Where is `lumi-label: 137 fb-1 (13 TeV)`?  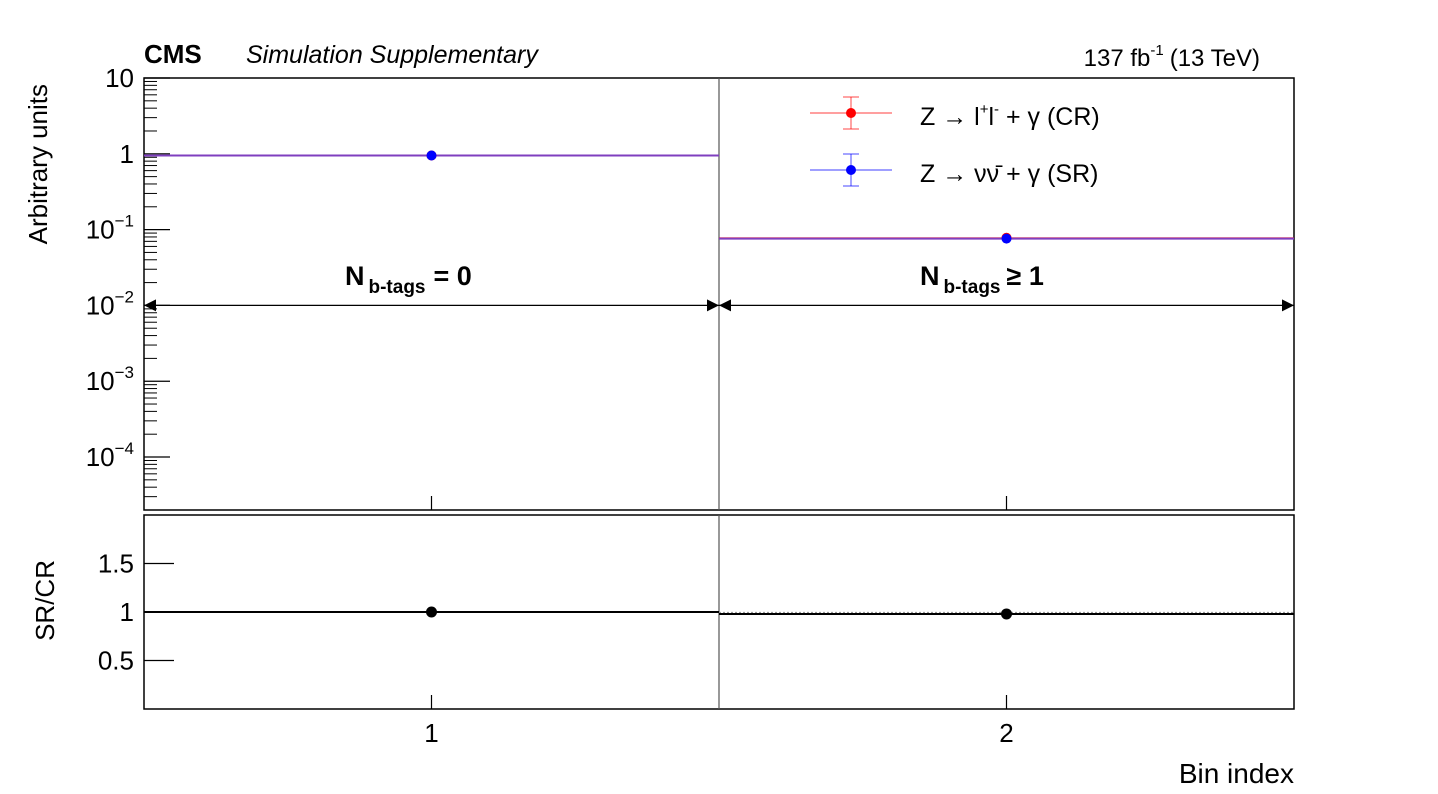 lumi-label: 137 fb-1 (13 TeV) is located at coordinates (1172, 57).